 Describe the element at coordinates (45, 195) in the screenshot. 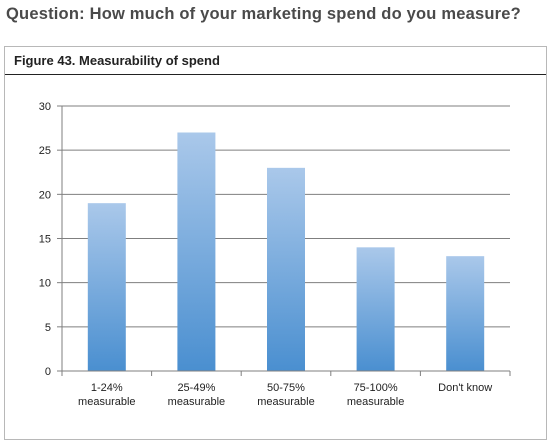

I see `y-tick-label: 20` at that location.